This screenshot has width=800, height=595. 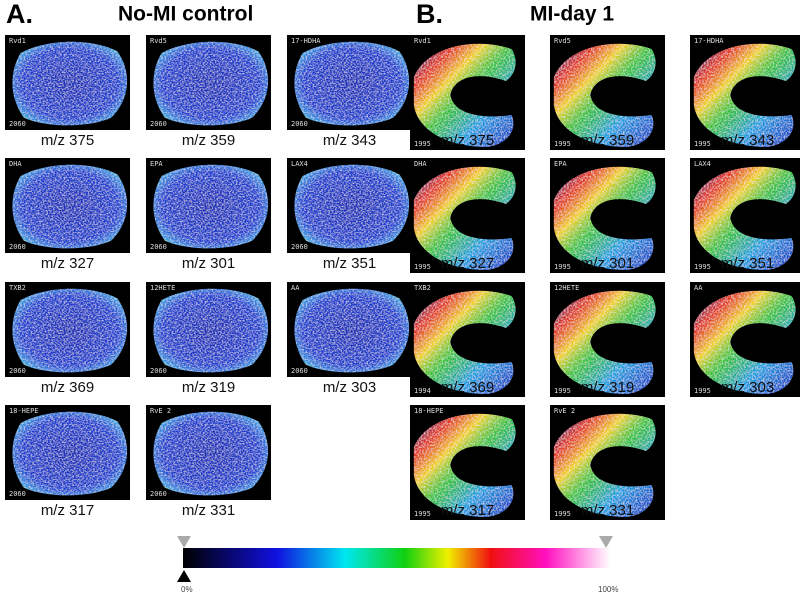 I want to click on panel-title: MI-day 1, so click(x=572, y=14).